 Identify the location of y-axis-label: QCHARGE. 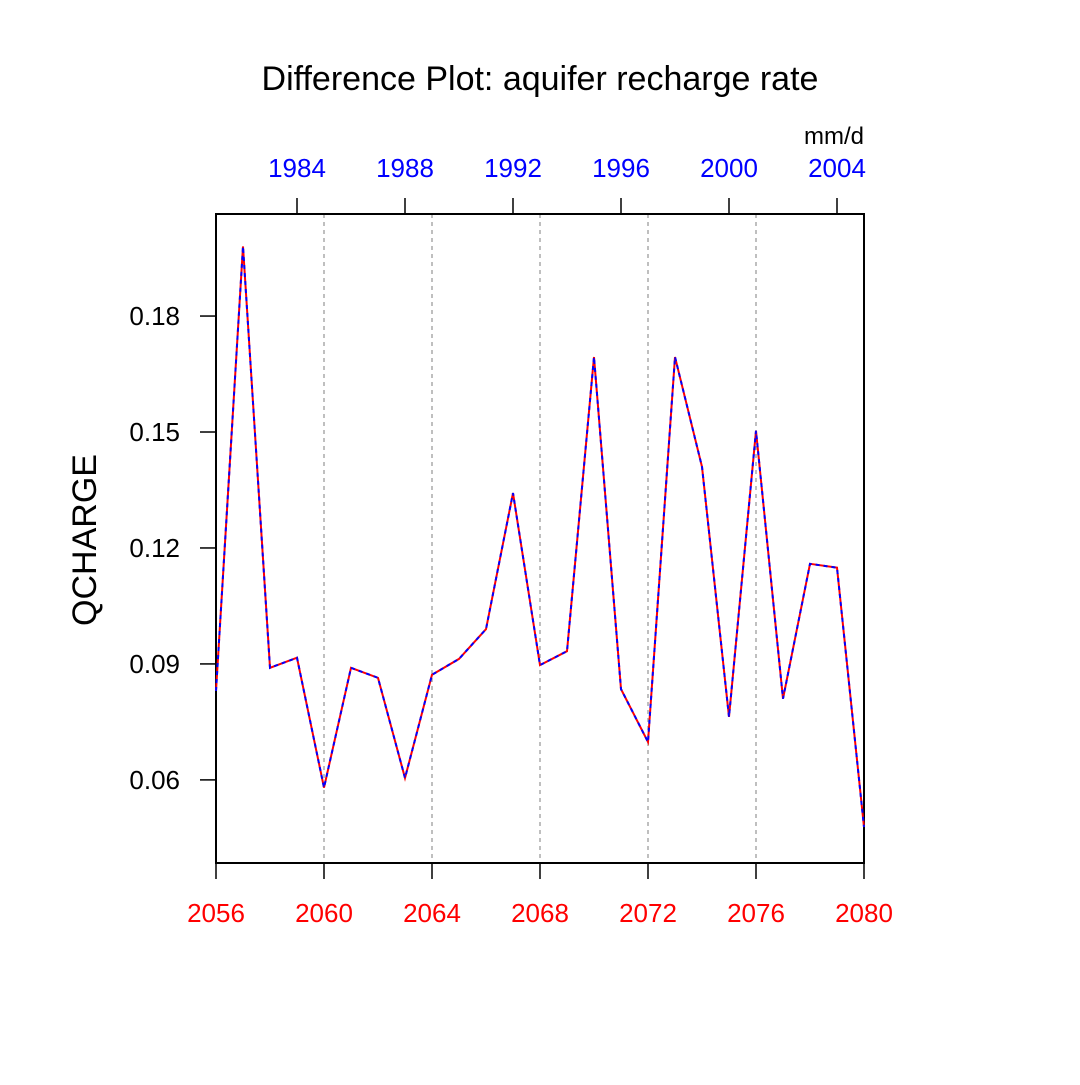
(85, 540).